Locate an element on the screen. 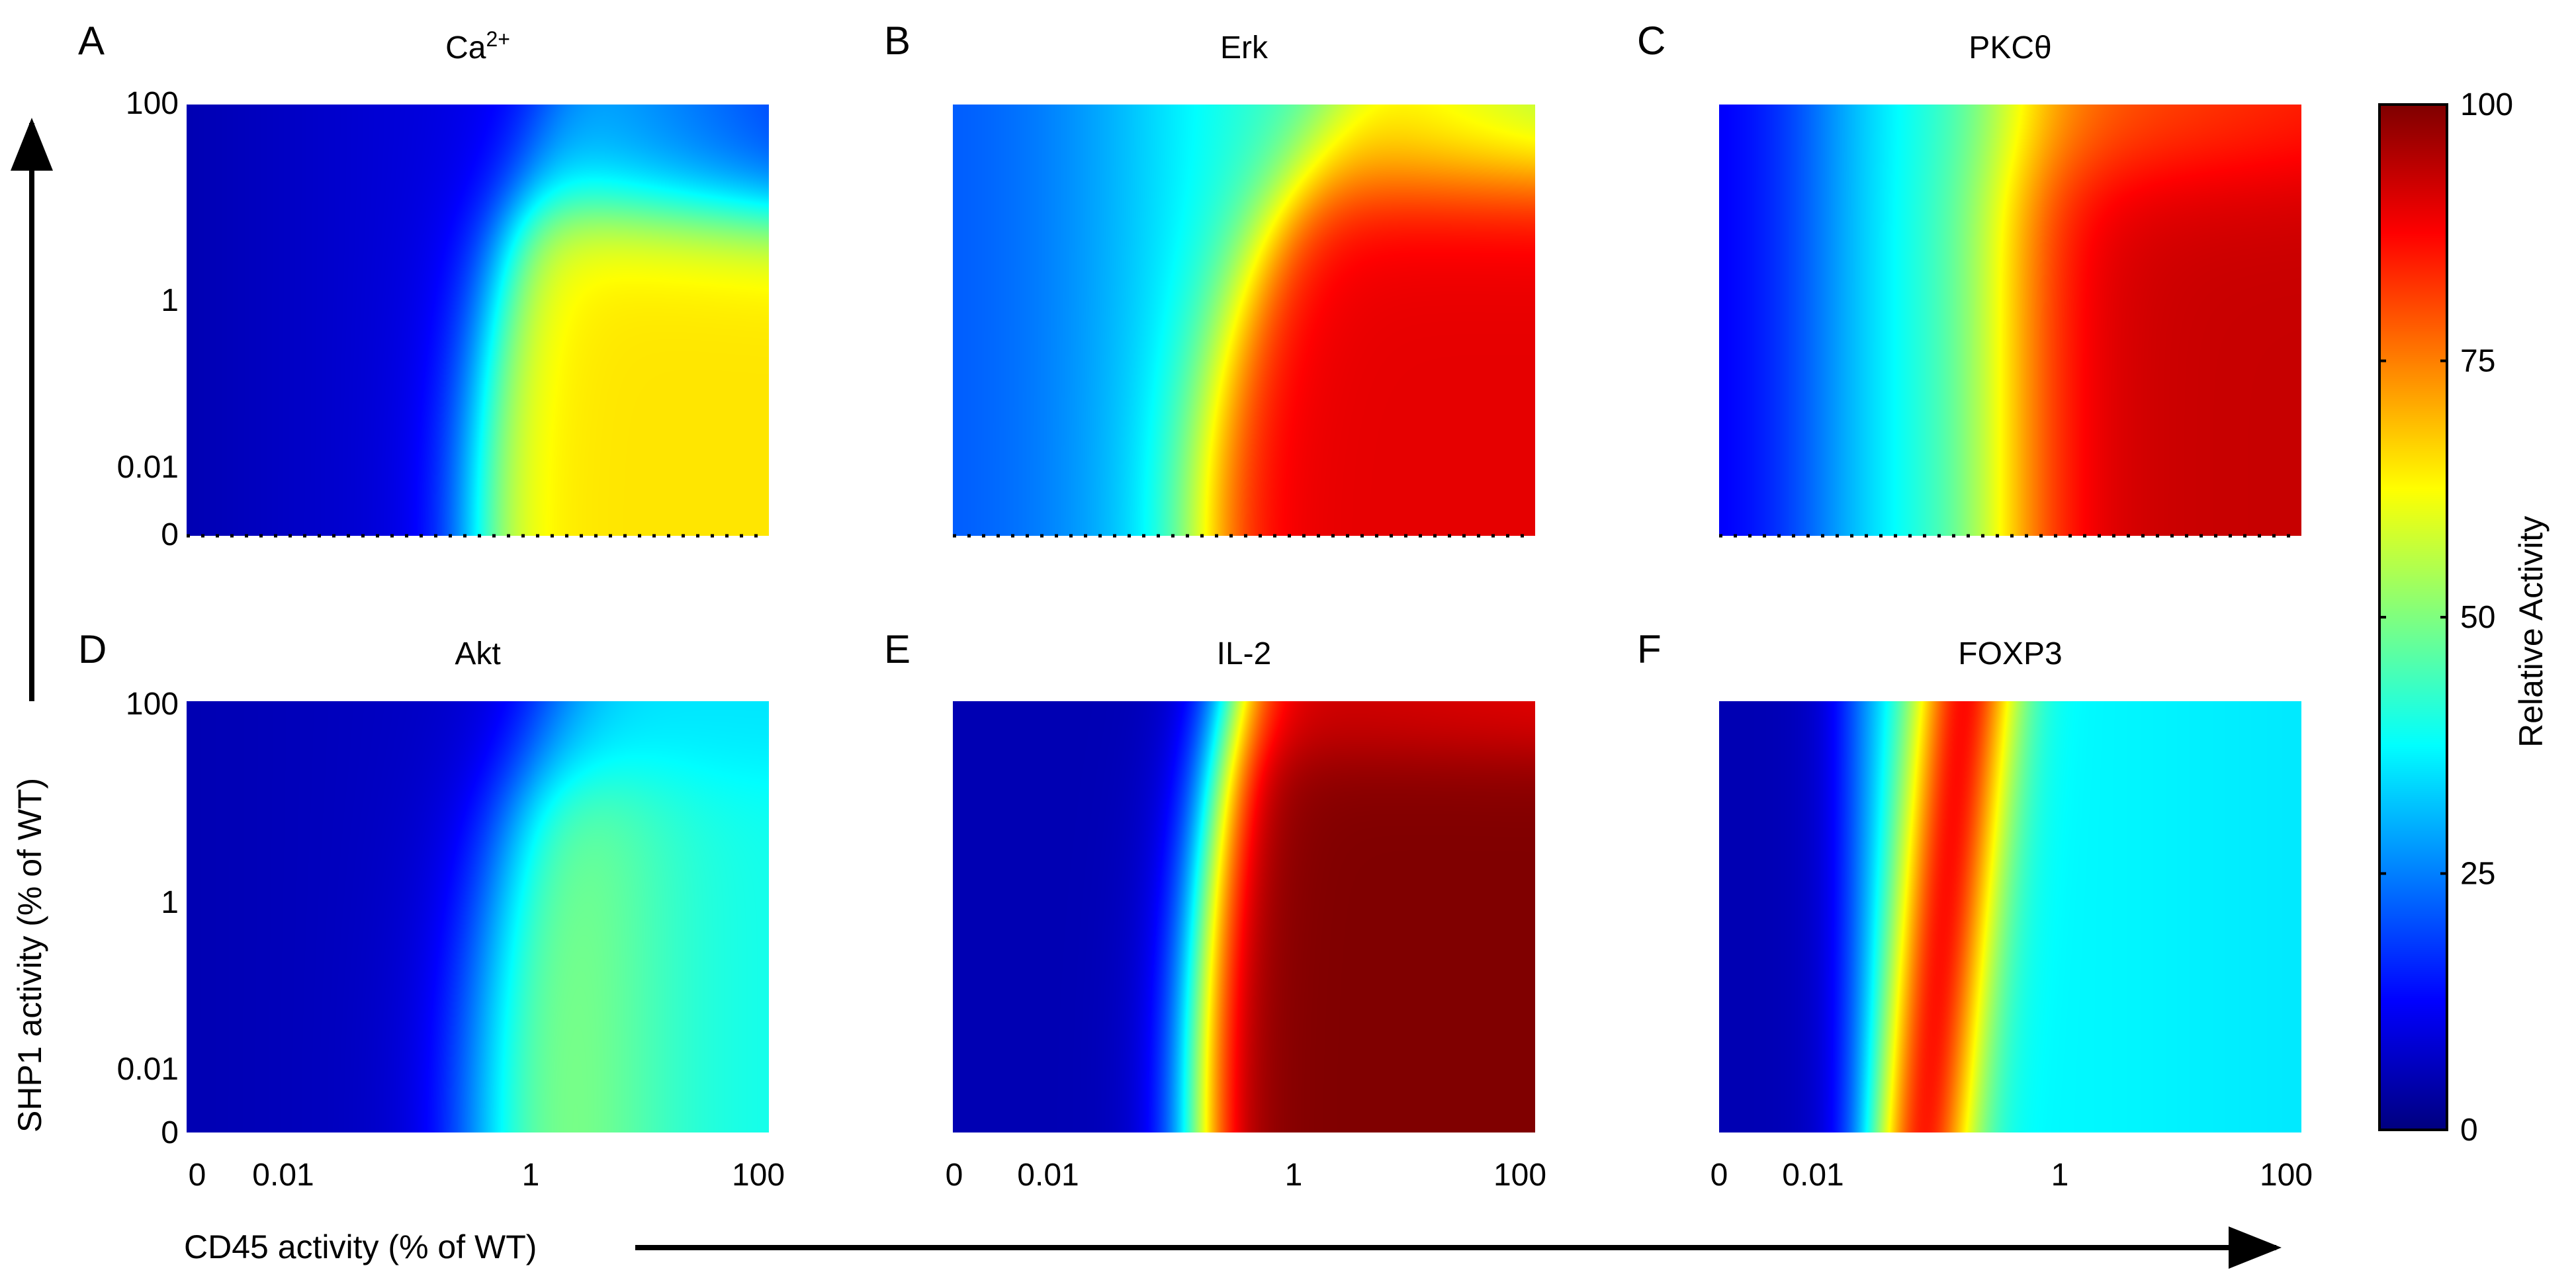 The image size is (2576, 1282). colorbar is located at coordinates (2413, 617).